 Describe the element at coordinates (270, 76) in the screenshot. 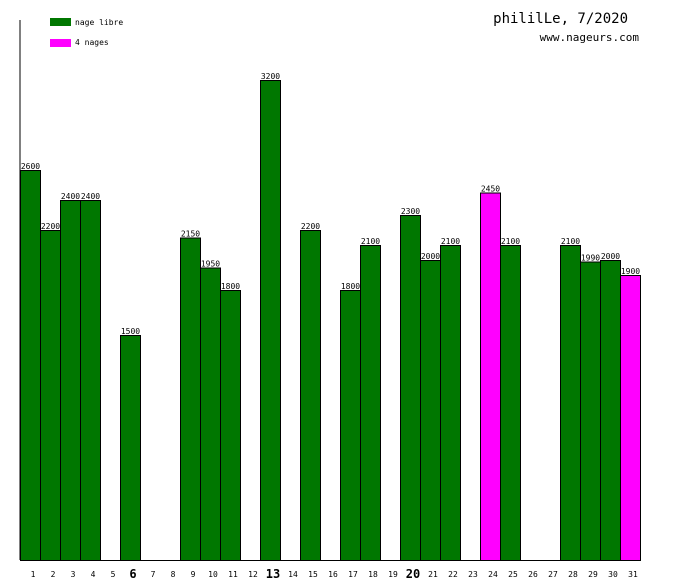

I see `value-label-day-13: 3200` at that location.